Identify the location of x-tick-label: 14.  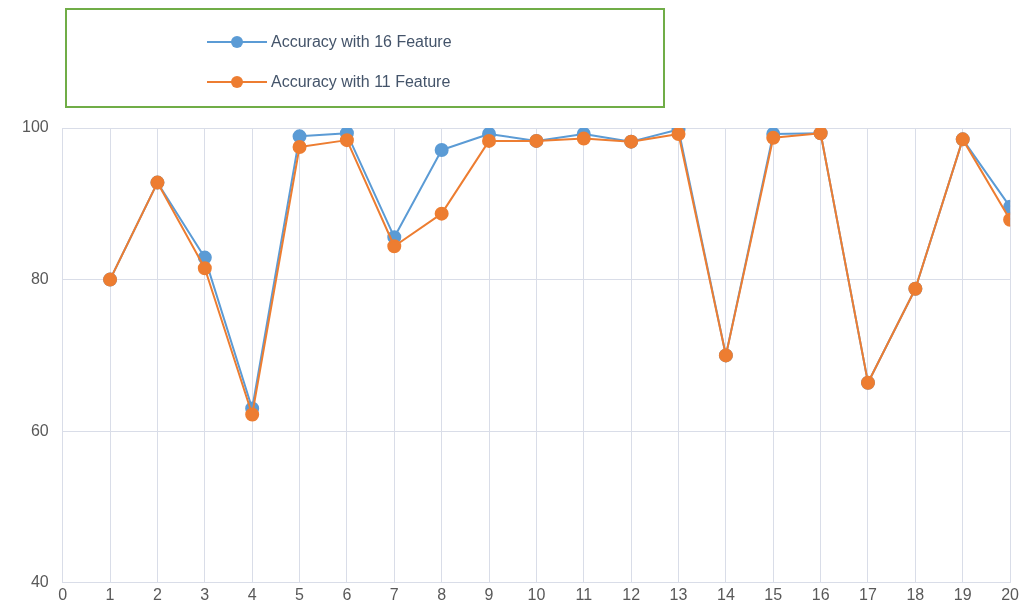
(725, 594).